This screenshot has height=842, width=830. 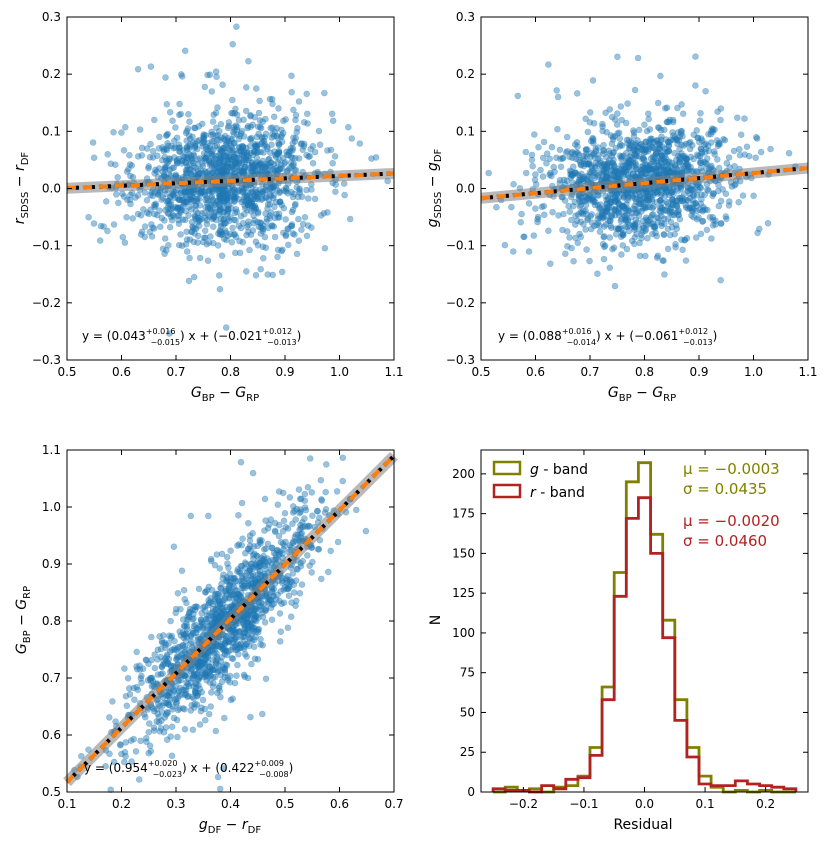 I want to click on x-tick-label: 0.9, so click(x=698, y=372).